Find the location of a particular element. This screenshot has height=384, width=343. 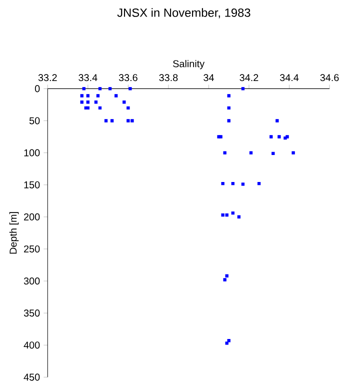

y-tick-label: 50 is located at coordinates (34, 120).